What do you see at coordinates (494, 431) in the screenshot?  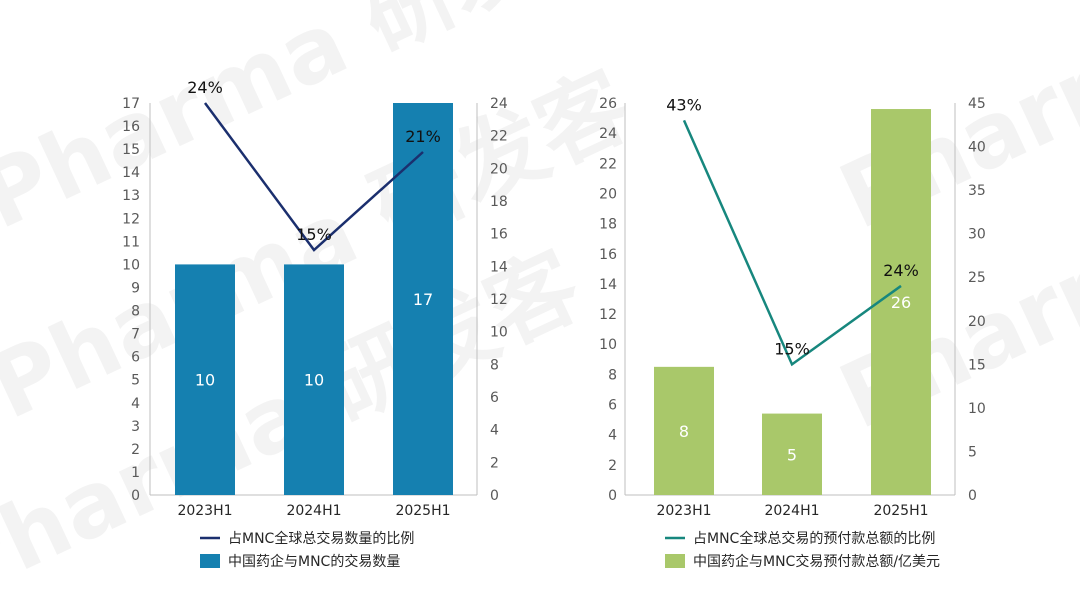 I see `right-tick-label: 4` at bounding box center [494, 431].